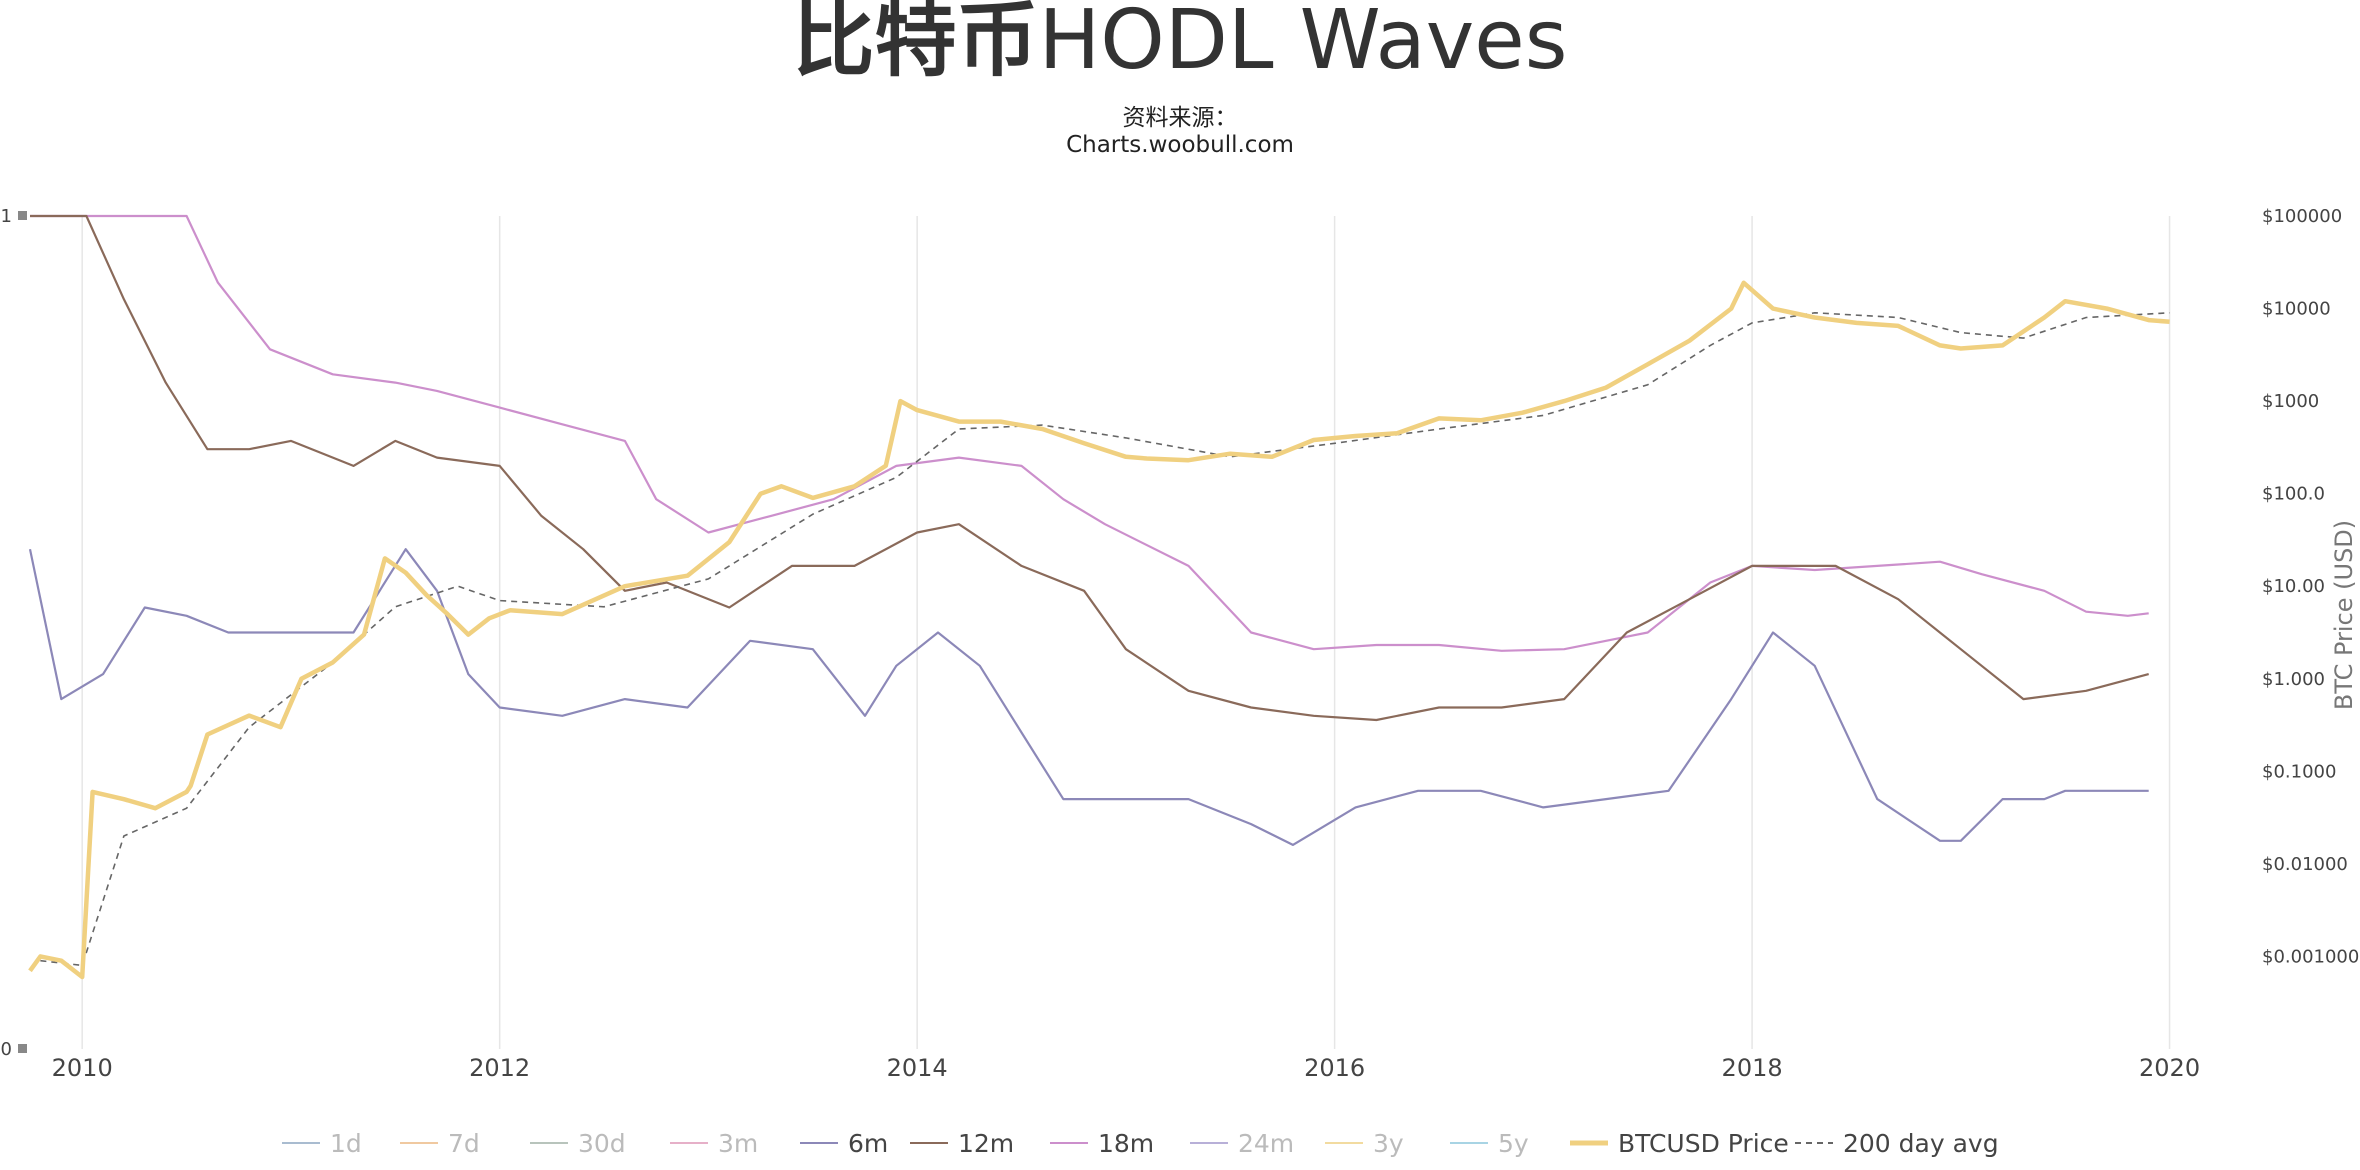 The height and width of the screenshot is (1170, 2360). Describe the element at coordinates (2305, 864) in the screenshot. I see `right-tick-0-01000: $0.01000` at that location.